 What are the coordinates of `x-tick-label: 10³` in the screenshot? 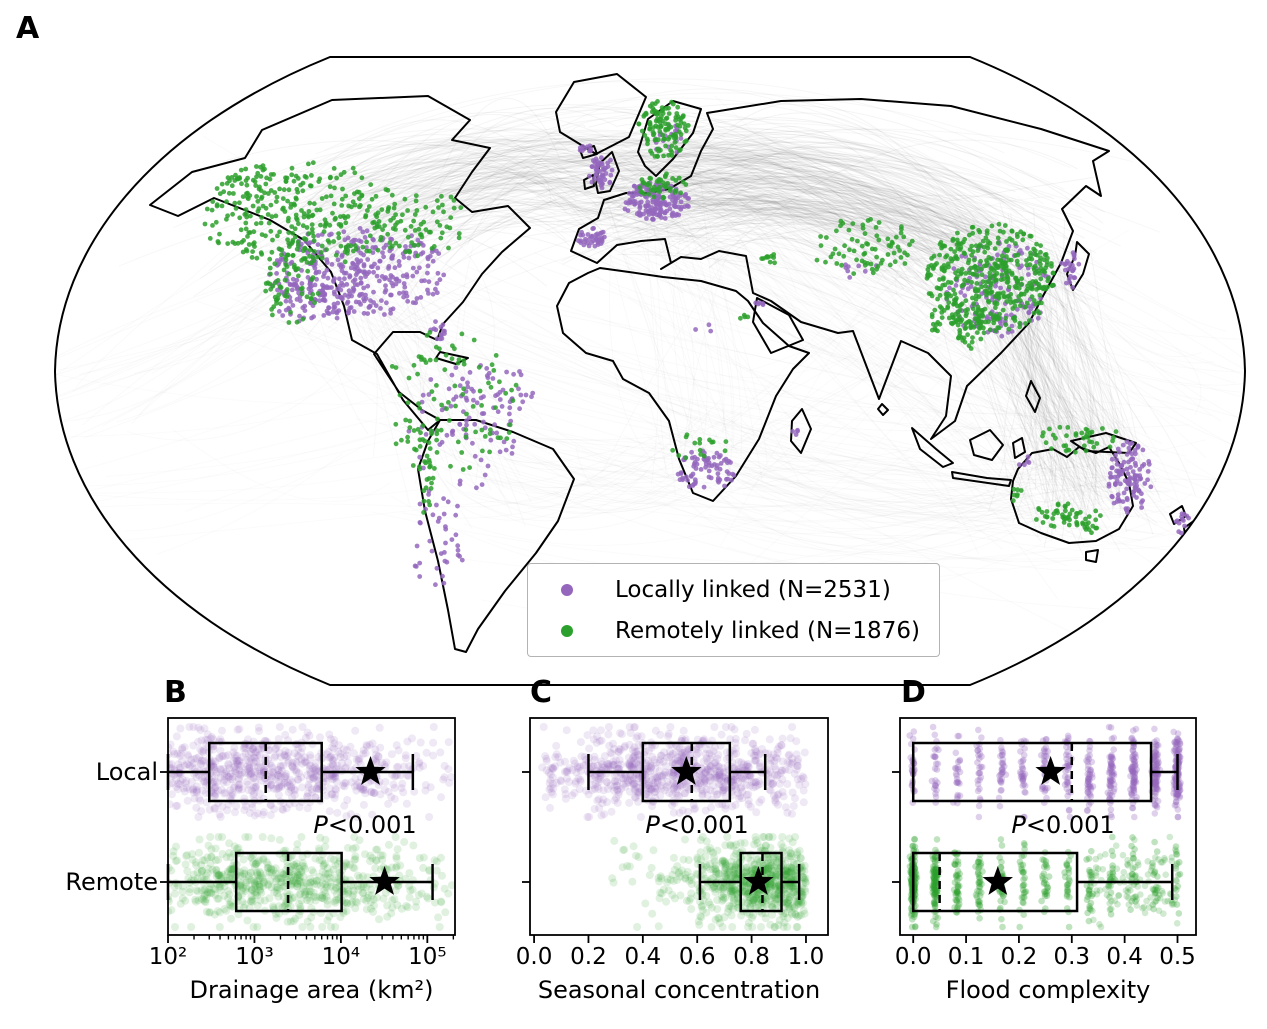 It's located at (254, 957).